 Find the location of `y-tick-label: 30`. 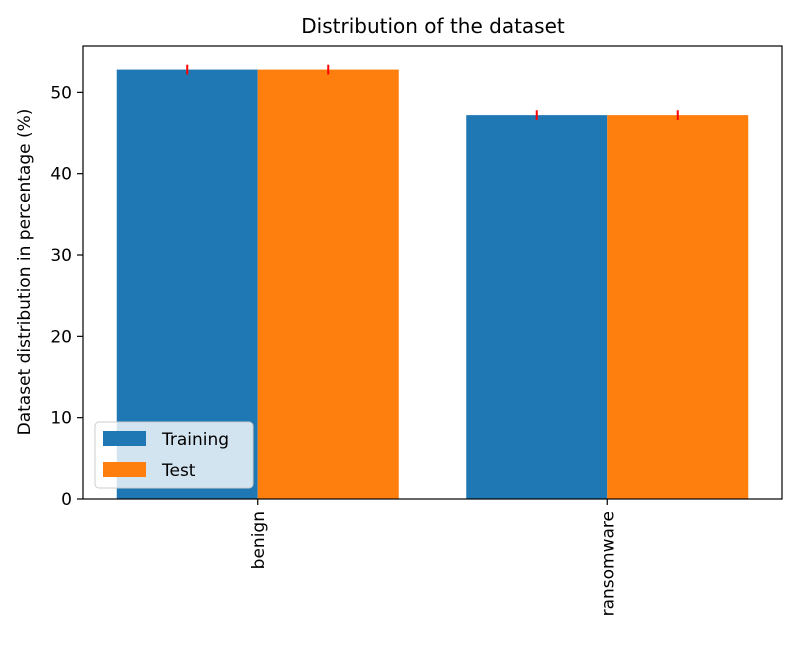

y-tick-label: 30 is located at coordinates (61, 256).